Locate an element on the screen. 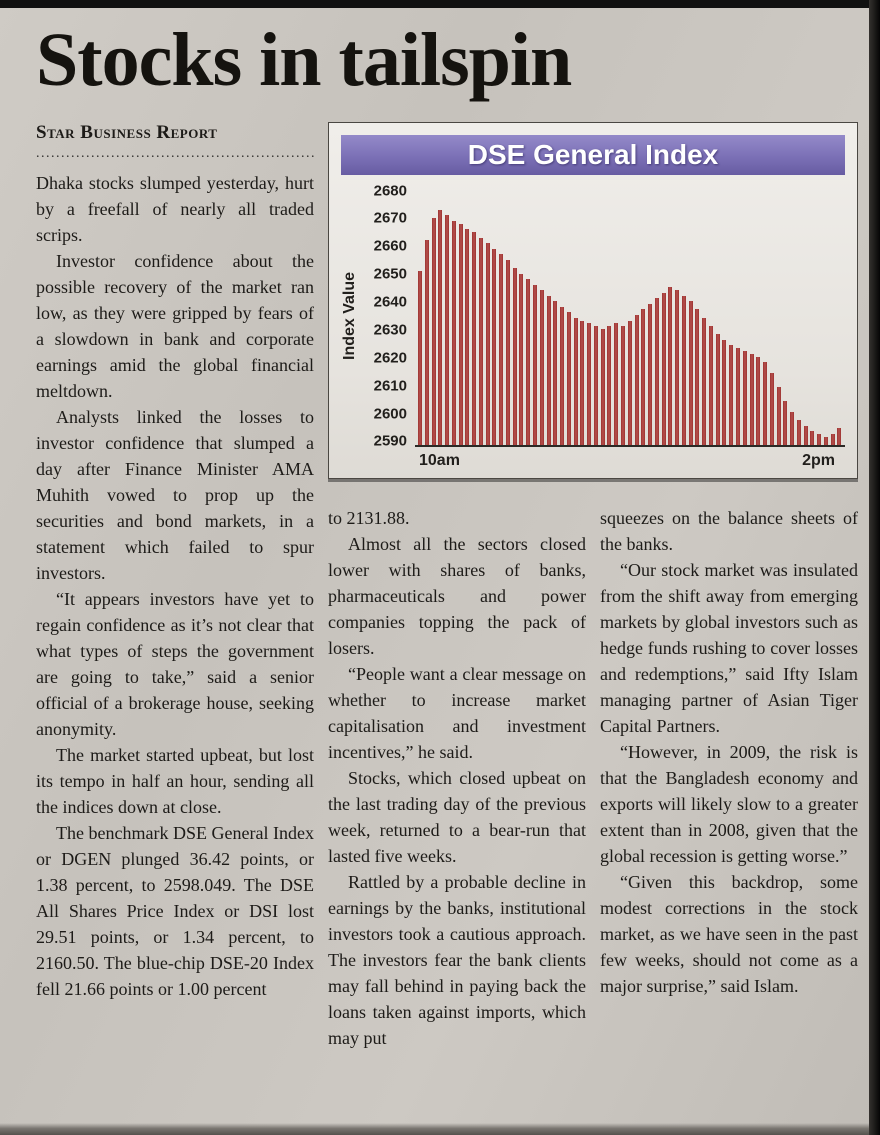 This screenshot has width=880, height=1135. chart-title: DSE General Index is located at coordinates (593, 155).